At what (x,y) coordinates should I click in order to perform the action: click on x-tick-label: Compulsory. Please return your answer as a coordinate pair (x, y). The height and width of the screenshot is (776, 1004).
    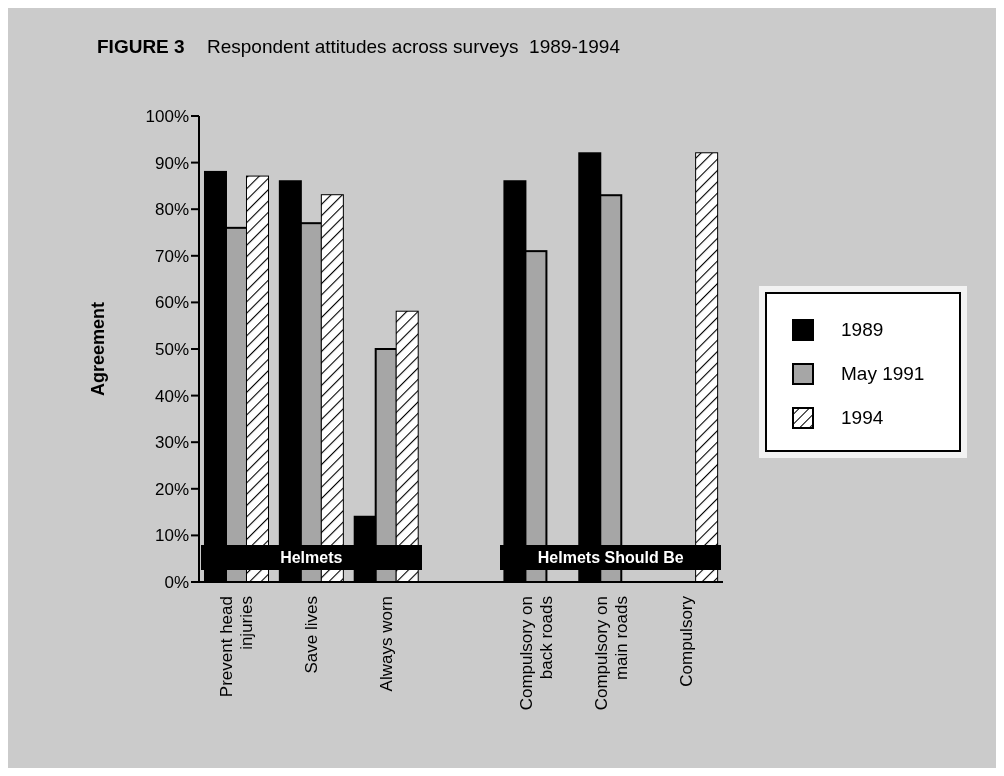
    Looking at the image, I should click on (686, 641).